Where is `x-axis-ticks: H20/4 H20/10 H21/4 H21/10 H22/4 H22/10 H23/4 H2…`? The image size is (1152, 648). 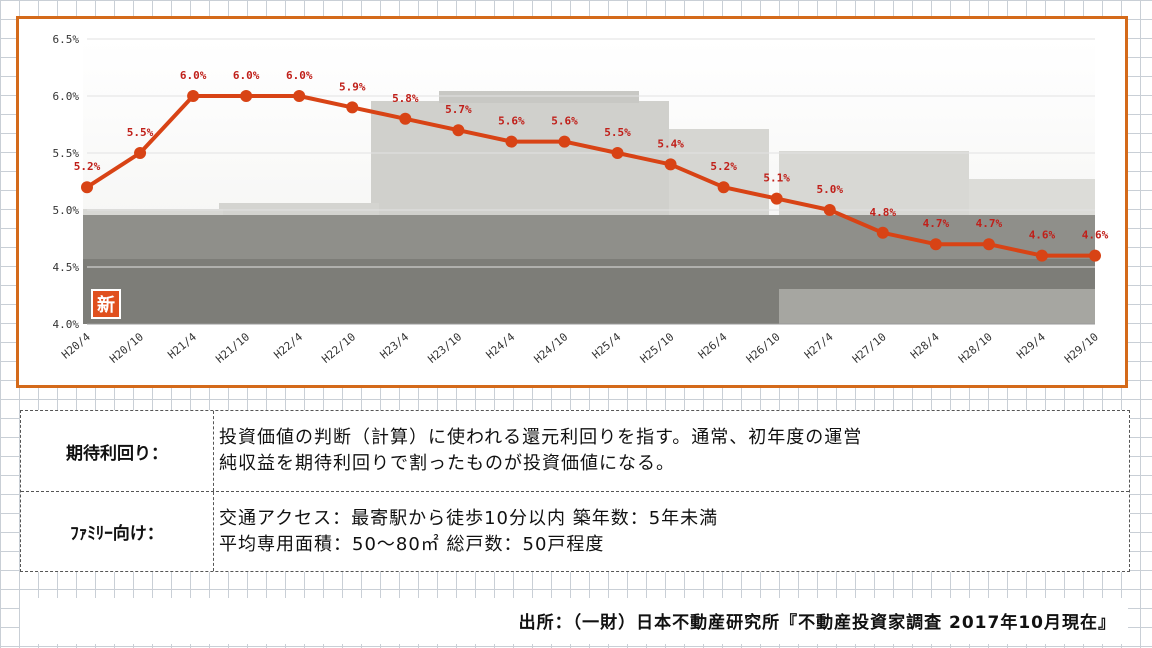
x-axis-ticks: H20/4 H20/10 H21/4 H21/10 H22/4 H22/10 H23/4 H2… is located at coordinates (580, 348).